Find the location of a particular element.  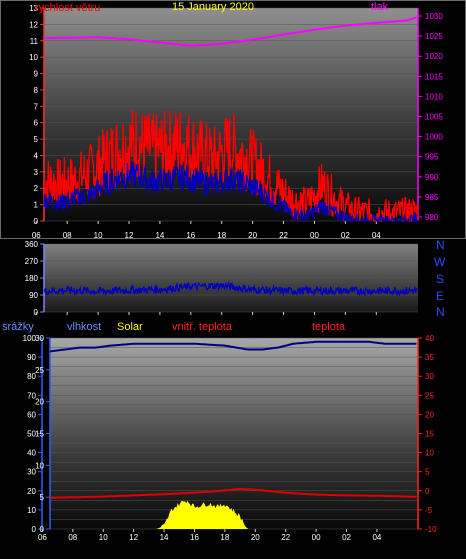

y-right-tick-label: -5 is located at coordinates (429, 510).